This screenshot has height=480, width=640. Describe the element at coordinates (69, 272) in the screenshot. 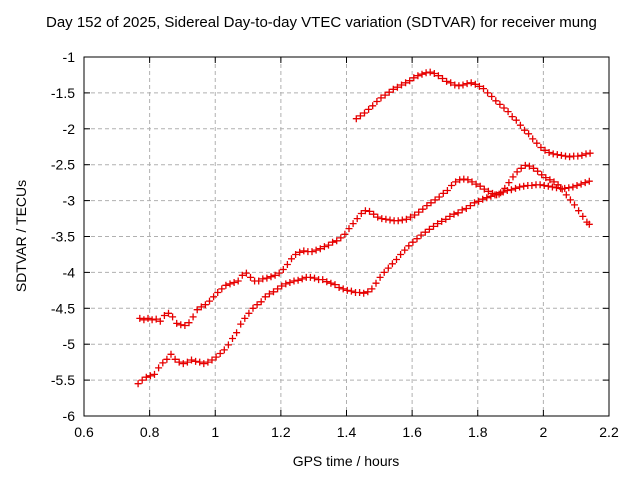

I see `y-tick-label: -4` at that location.